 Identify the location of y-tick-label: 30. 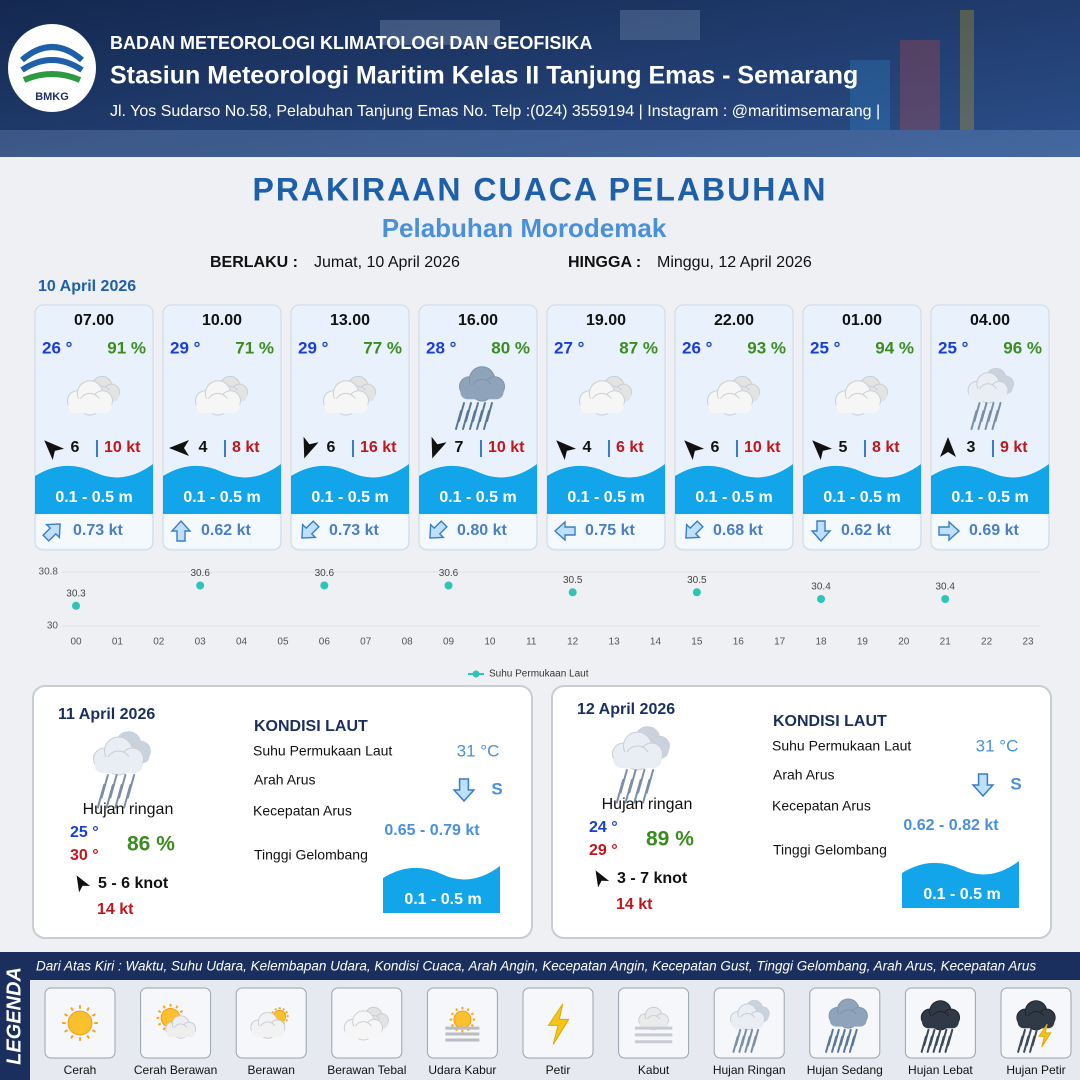
(53, 626).